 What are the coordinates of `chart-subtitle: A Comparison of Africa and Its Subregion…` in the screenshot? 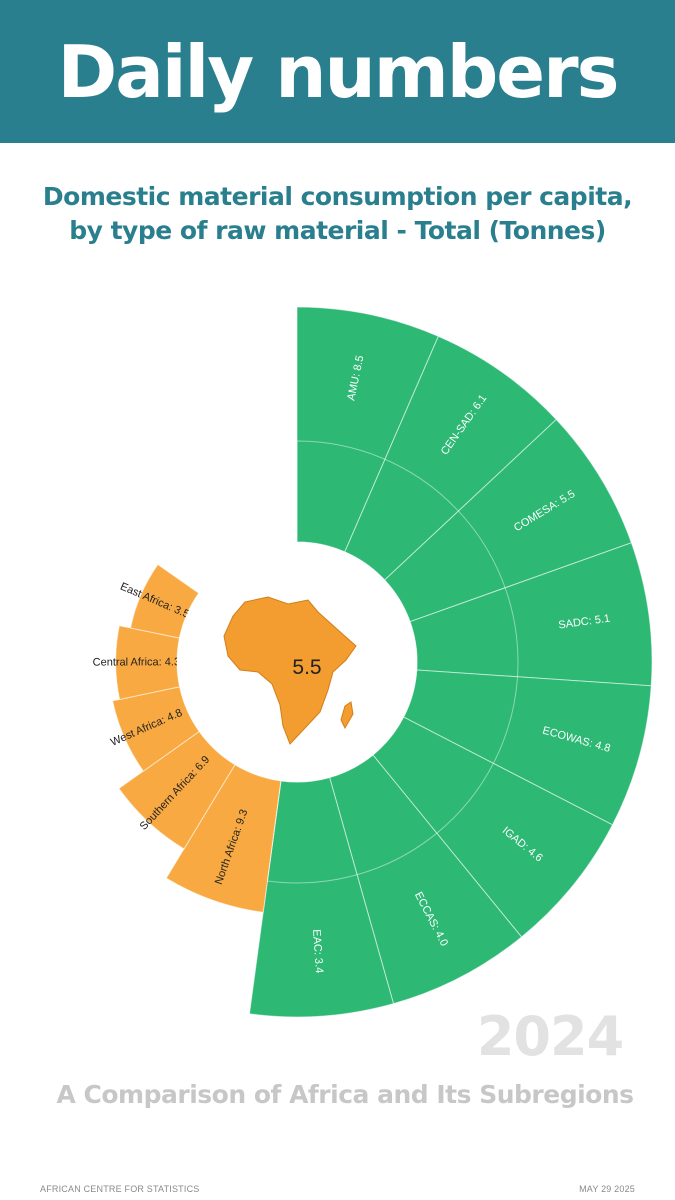 It's located at (345, 1094).